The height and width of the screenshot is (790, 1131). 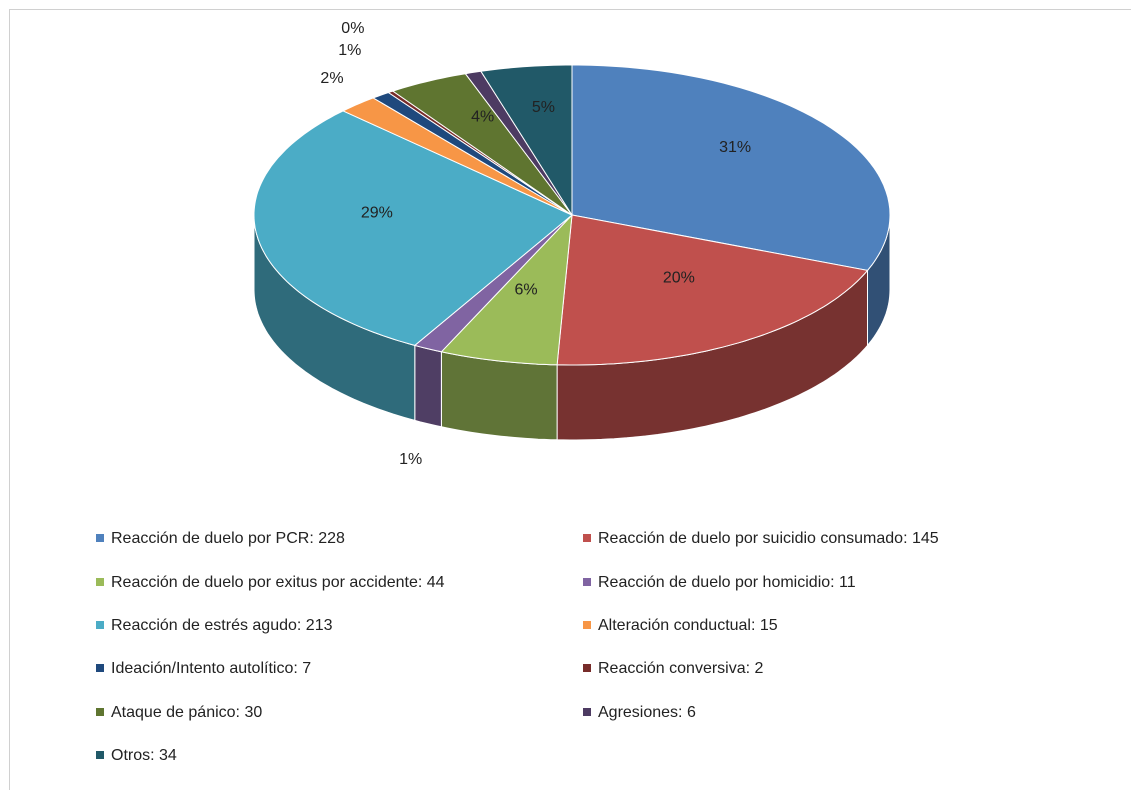 What do you see at coordinates (727, 582) in the screenshot?
I see `legend-label: Reacción de duelo por homicidio: 11` at bounding box center [727, 582].